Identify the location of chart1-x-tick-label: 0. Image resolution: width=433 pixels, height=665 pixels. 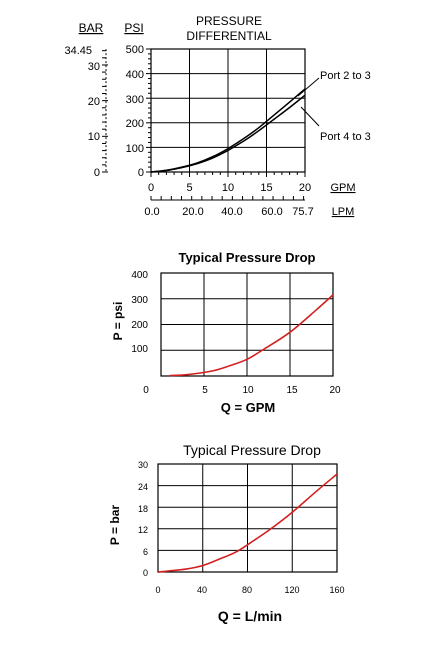
(151, 188).